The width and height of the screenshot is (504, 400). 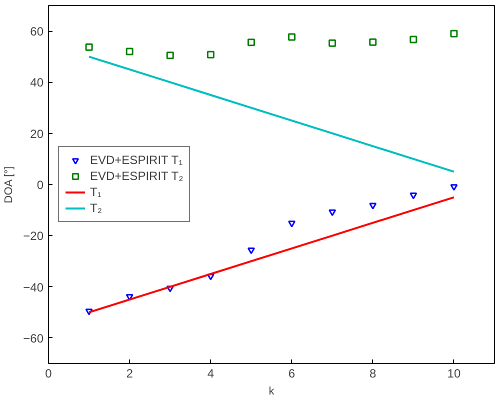 I want to click on y-tick-label: −20, so click(x=33, y=236).